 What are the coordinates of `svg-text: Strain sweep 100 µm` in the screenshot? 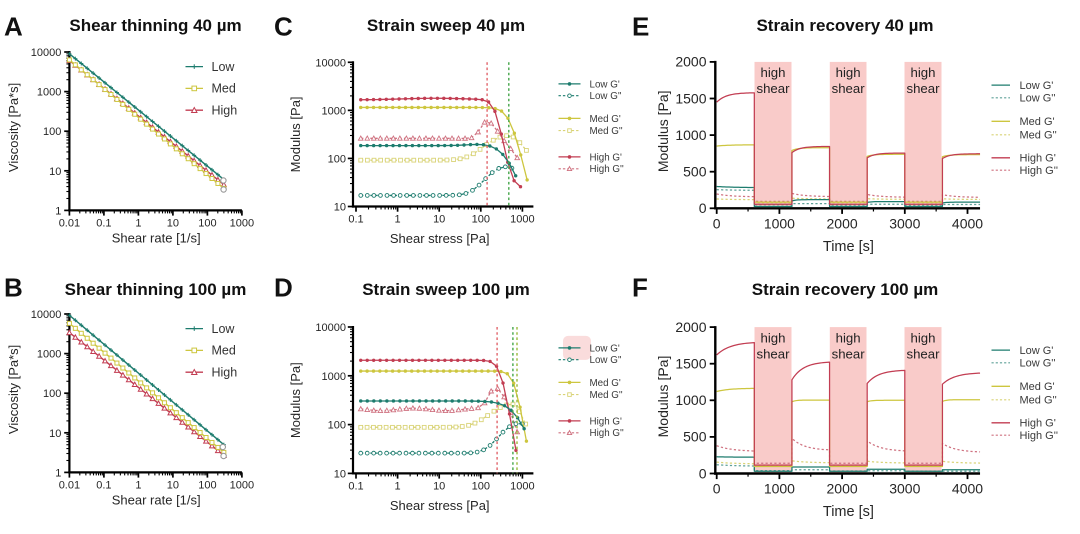 It's located at (446, 289).